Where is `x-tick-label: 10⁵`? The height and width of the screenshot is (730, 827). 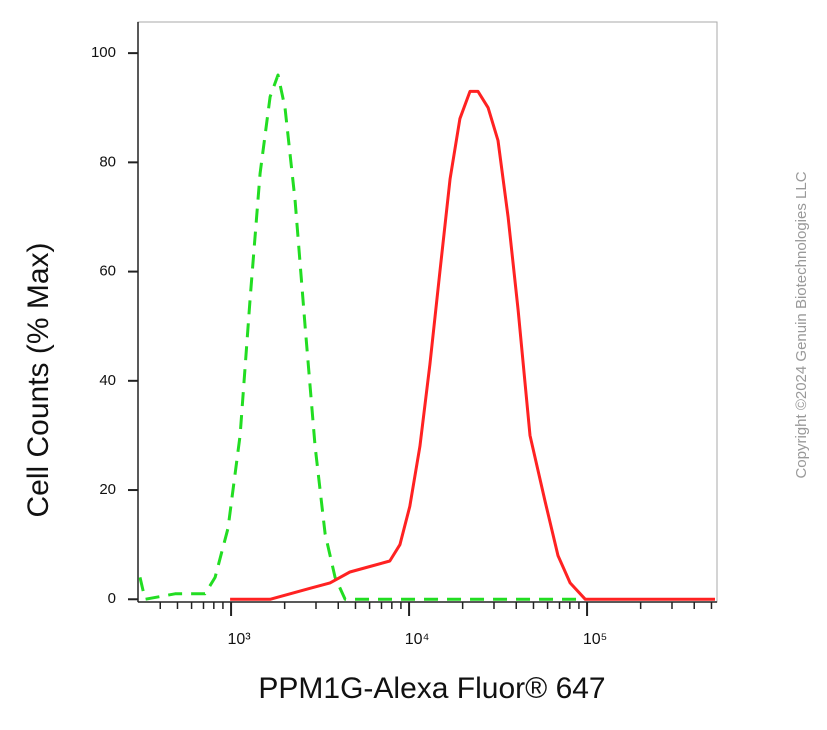 x-tick-label: 10⁵ is located at coordinates (595, 639).